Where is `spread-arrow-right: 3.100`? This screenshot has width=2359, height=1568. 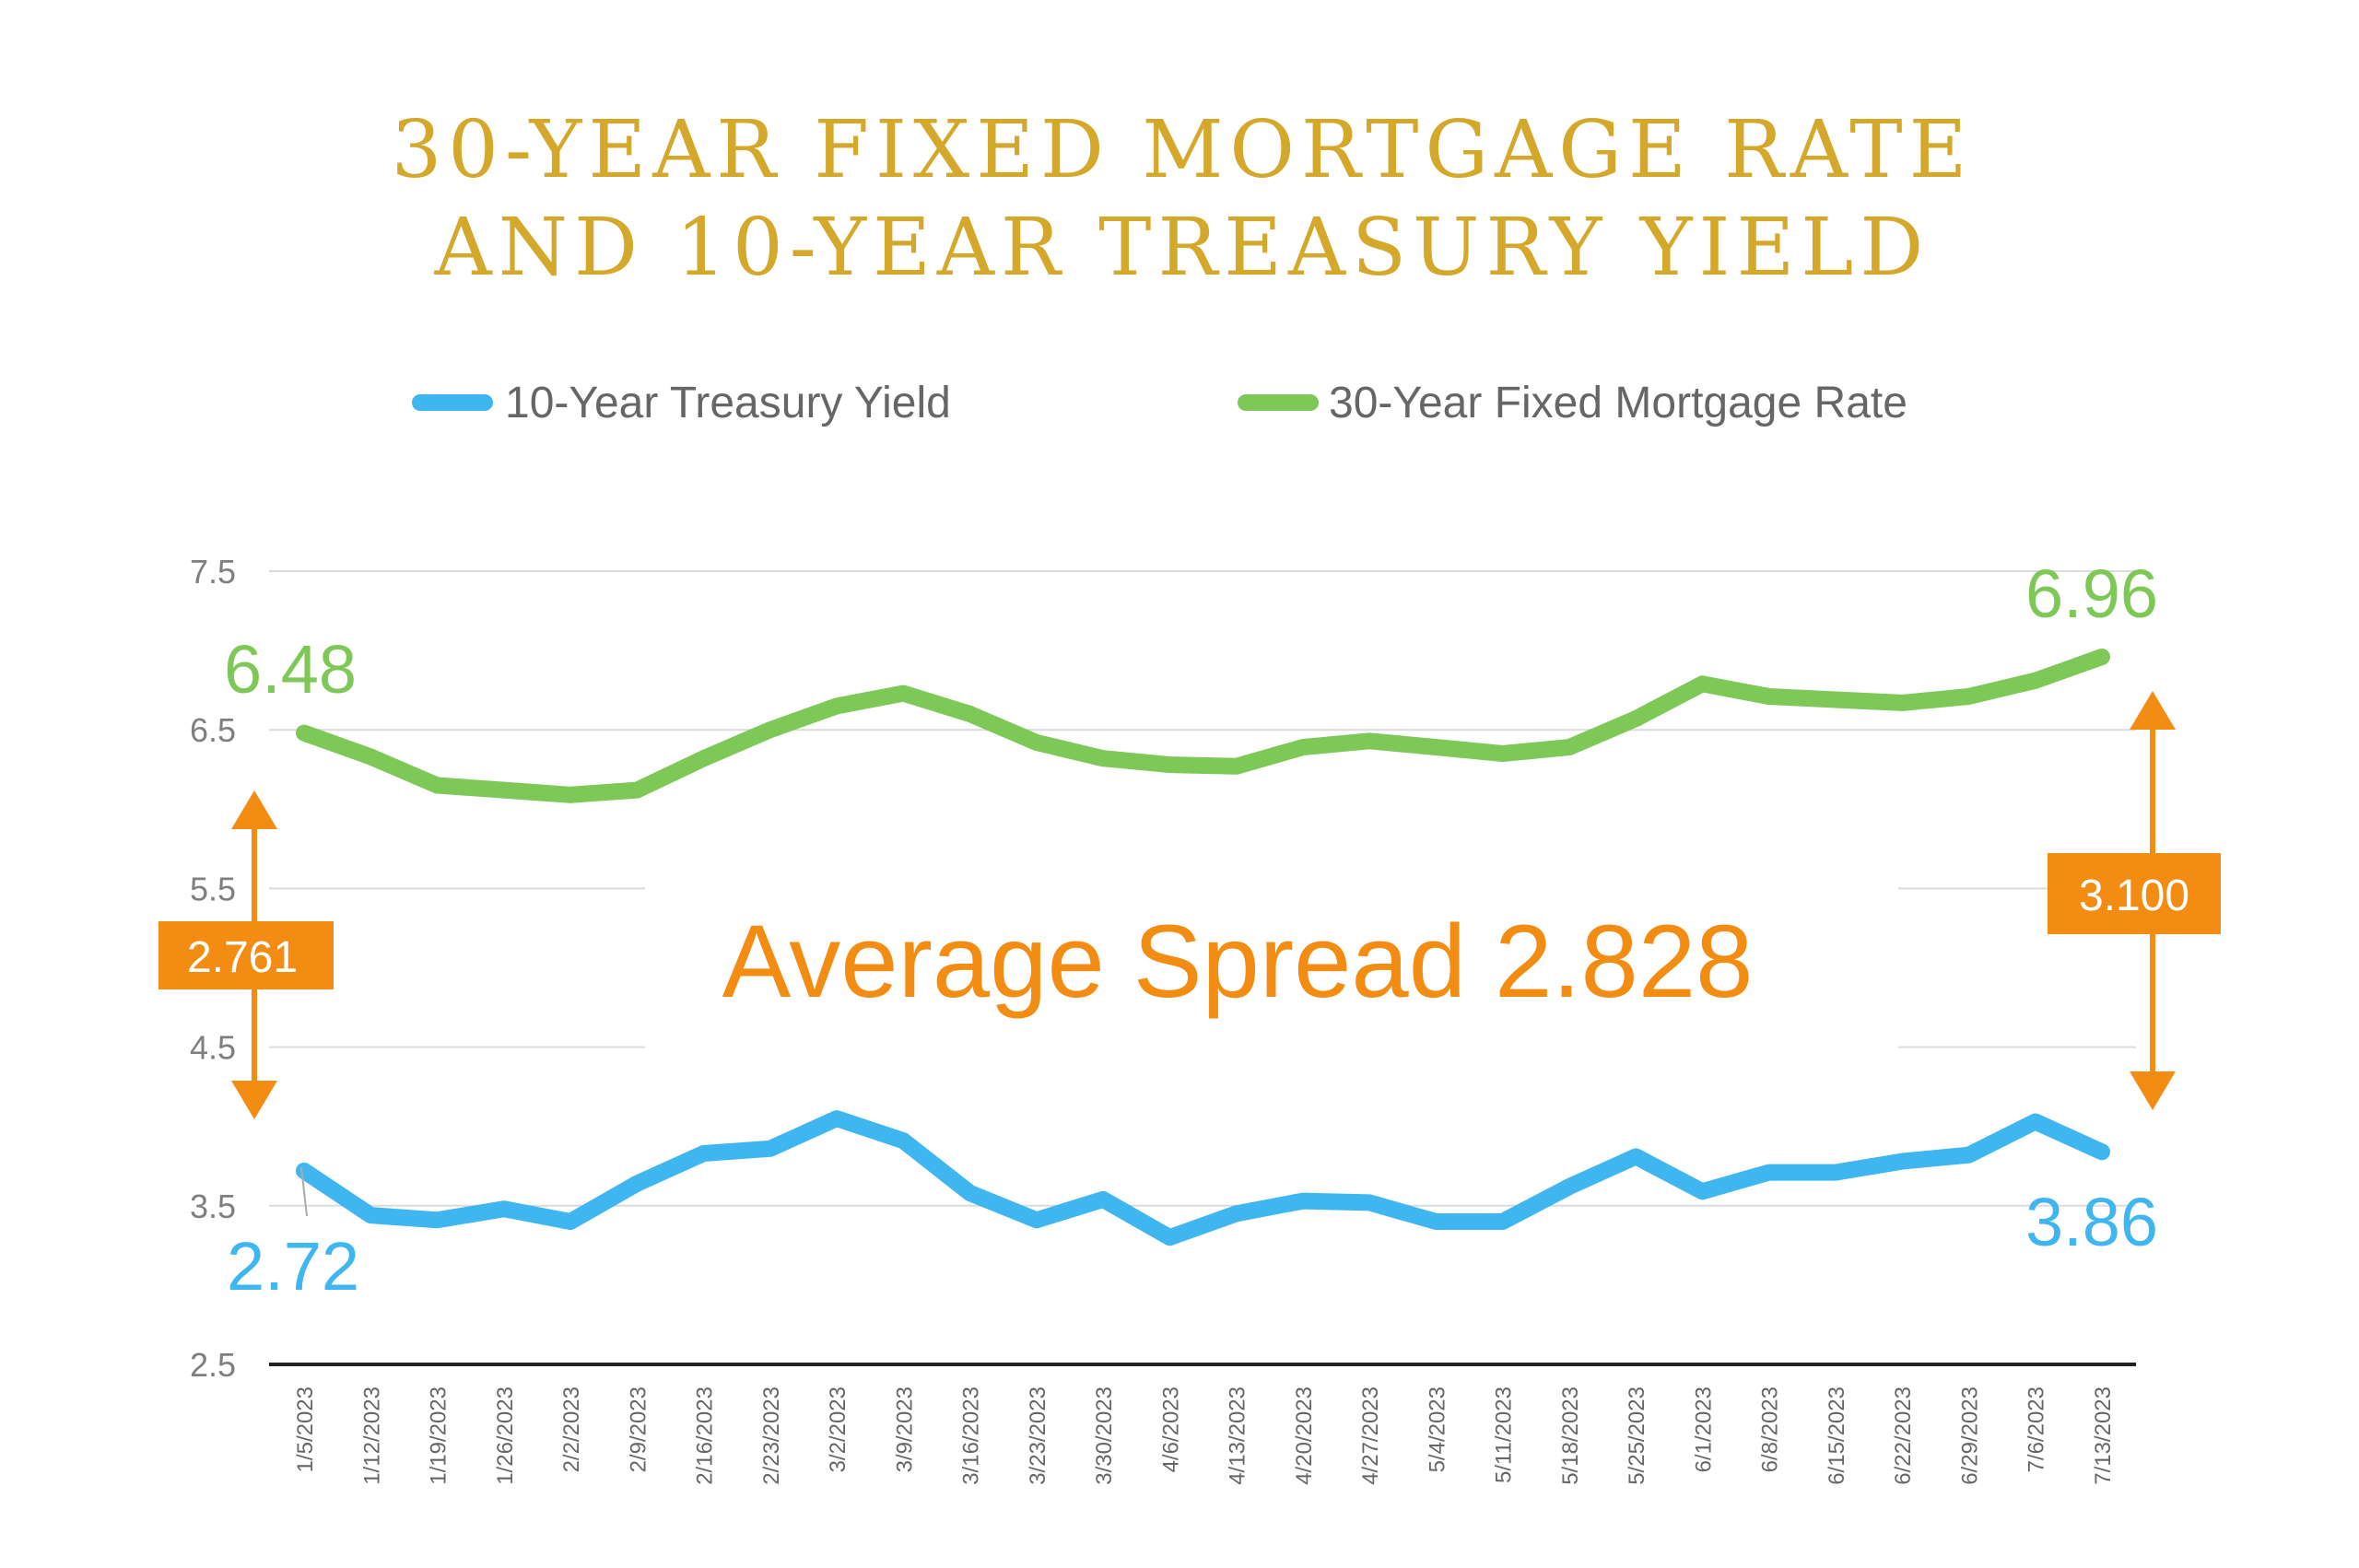 spread-arrow-right: 3.100 is located at coordinates (2134, 900).